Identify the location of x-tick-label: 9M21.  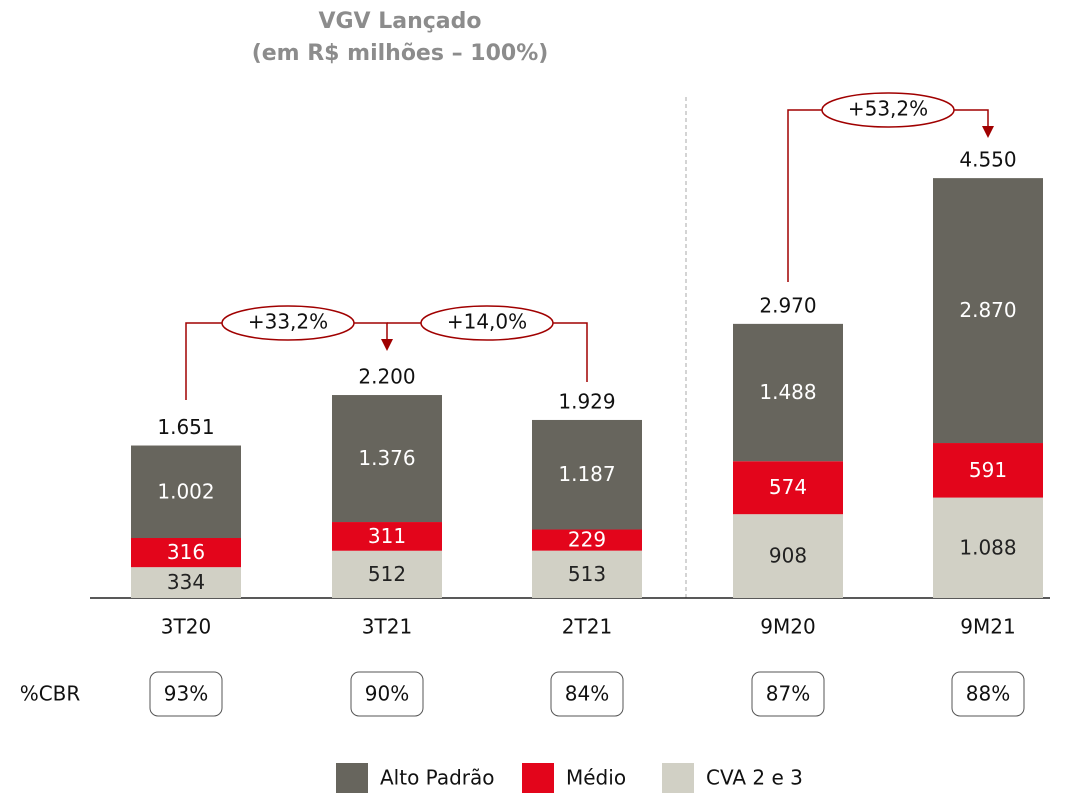
(987, 627).